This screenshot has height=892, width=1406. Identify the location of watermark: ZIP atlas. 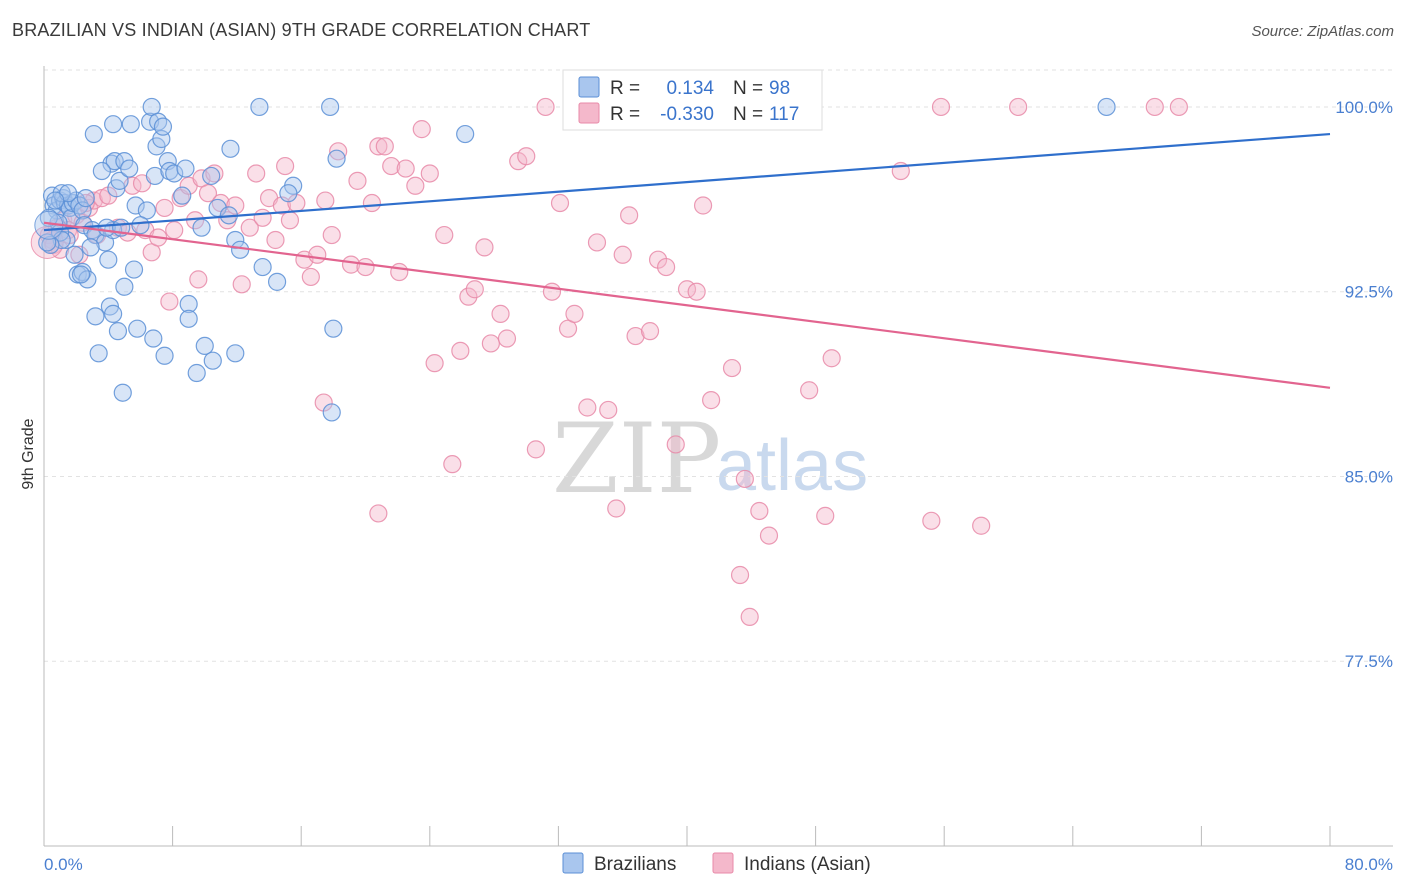
(710, 459).